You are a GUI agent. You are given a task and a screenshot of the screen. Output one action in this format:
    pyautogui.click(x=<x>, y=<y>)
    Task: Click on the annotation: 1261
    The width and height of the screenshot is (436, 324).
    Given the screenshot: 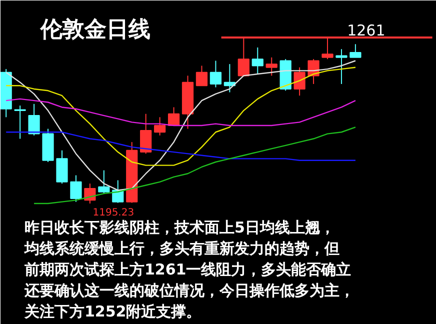 What is the action you would take?
    pyautogui.click(x=366, y=31)
    